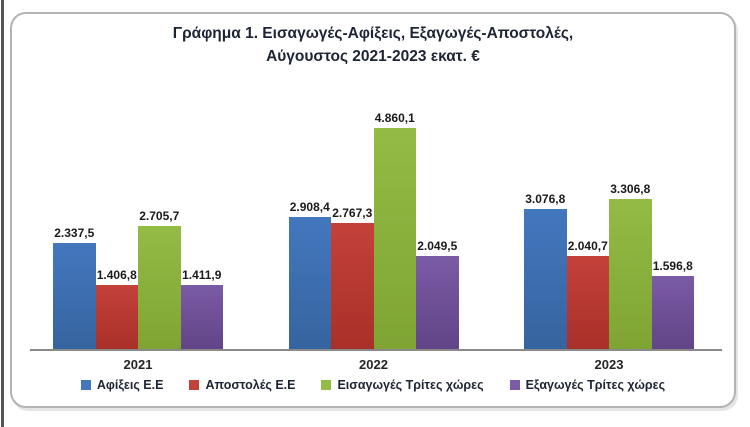 This screenshot has width=750, height=427. Describe the element at coordinates (159, 215) in the screenshot. I see `bar-value-label: 2.705,7` at that location.